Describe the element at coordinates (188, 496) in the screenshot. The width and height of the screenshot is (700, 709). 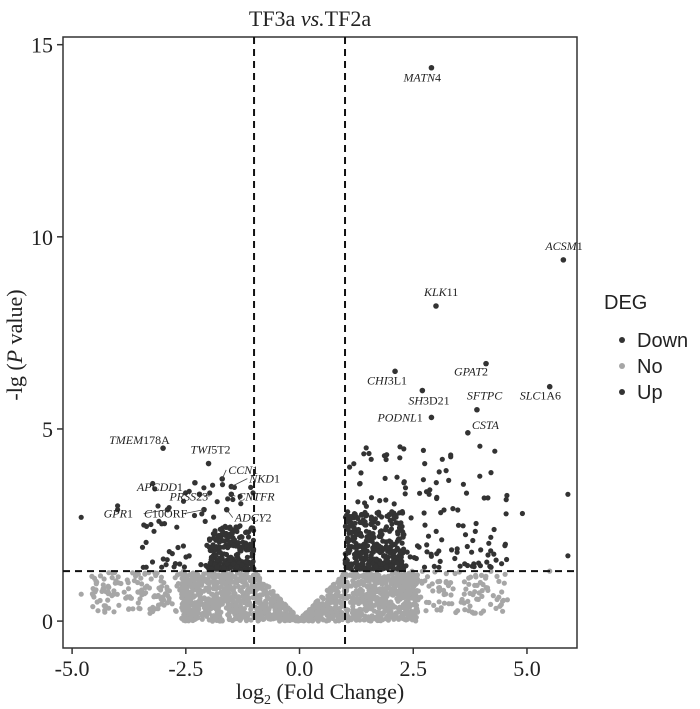
I see `gene-label: PRSS23` at that location.